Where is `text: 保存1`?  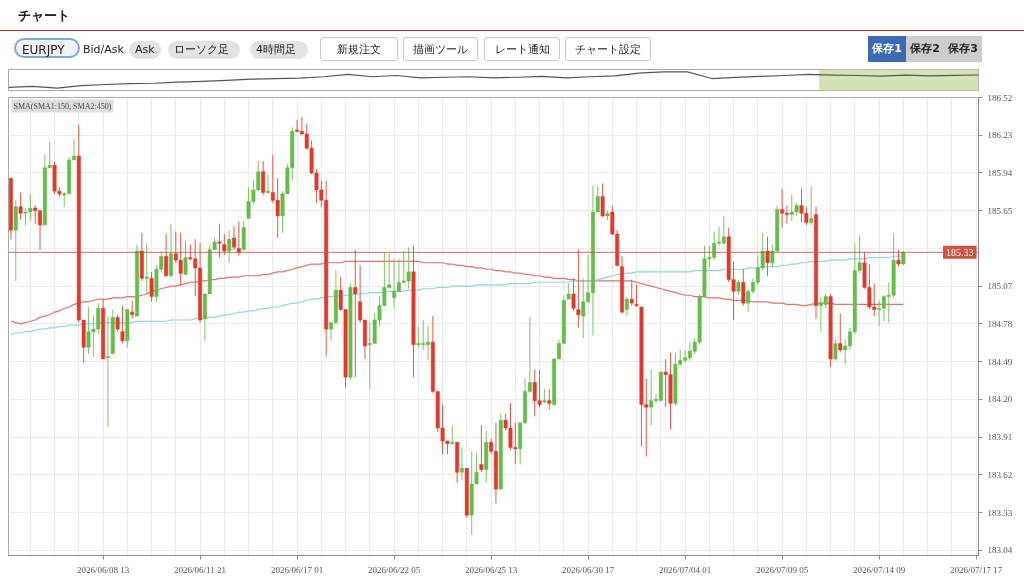 text: 保存1 is located at coordinates (887, 49).